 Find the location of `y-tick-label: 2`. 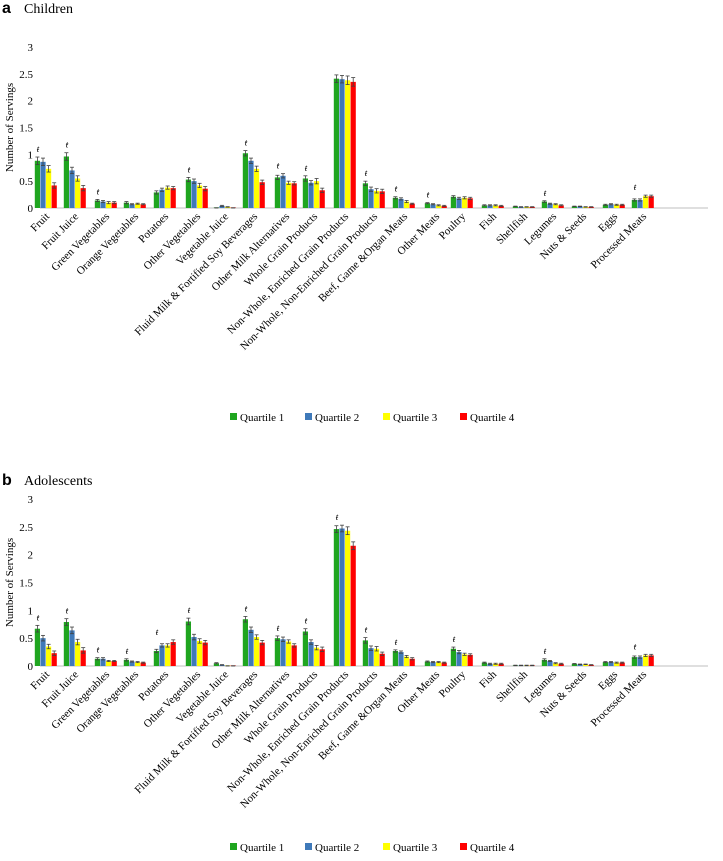

y-tick-label: 2 is located at coordinates (31, 556).